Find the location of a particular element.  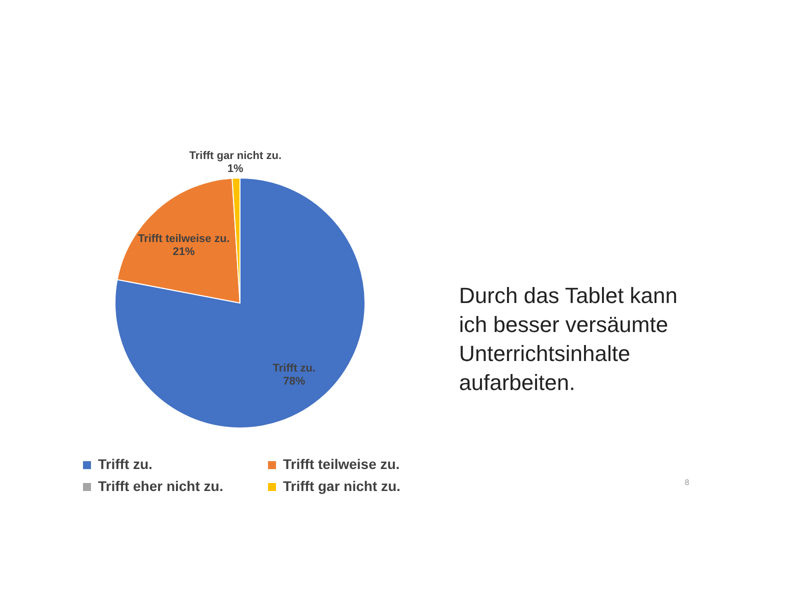

text: 8 is located at coordinates (687, 482).